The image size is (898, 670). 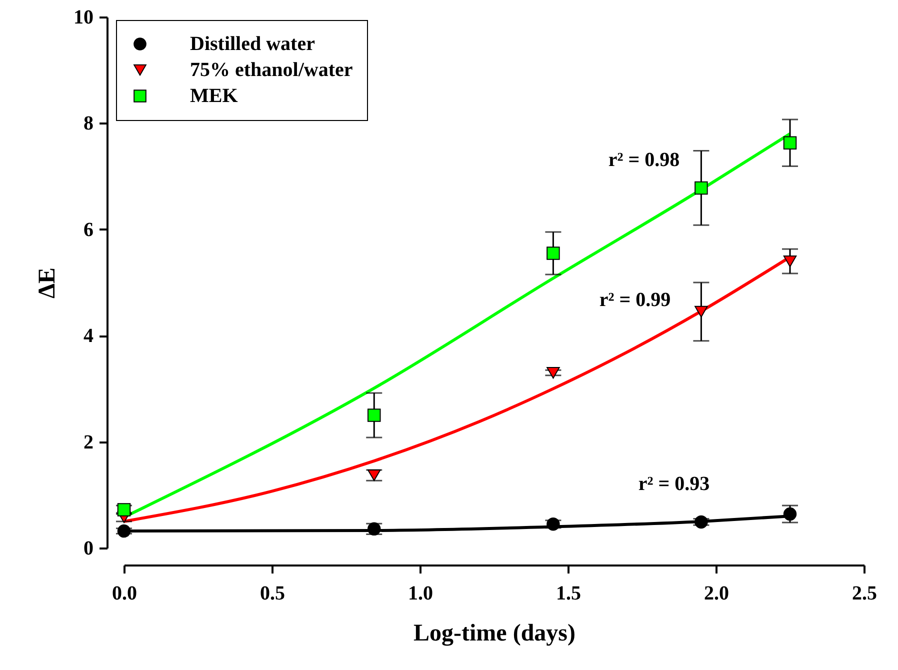 What do you see at coordinates (89, 442) in the screenshot?
I see `y-tick-label: 2` at bounding box center [89, 442].